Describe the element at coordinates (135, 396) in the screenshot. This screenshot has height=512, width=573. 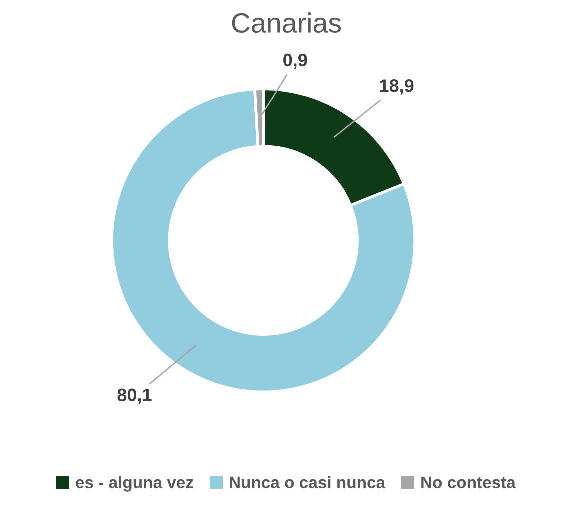
I see `data-label: 80,1` at that location.